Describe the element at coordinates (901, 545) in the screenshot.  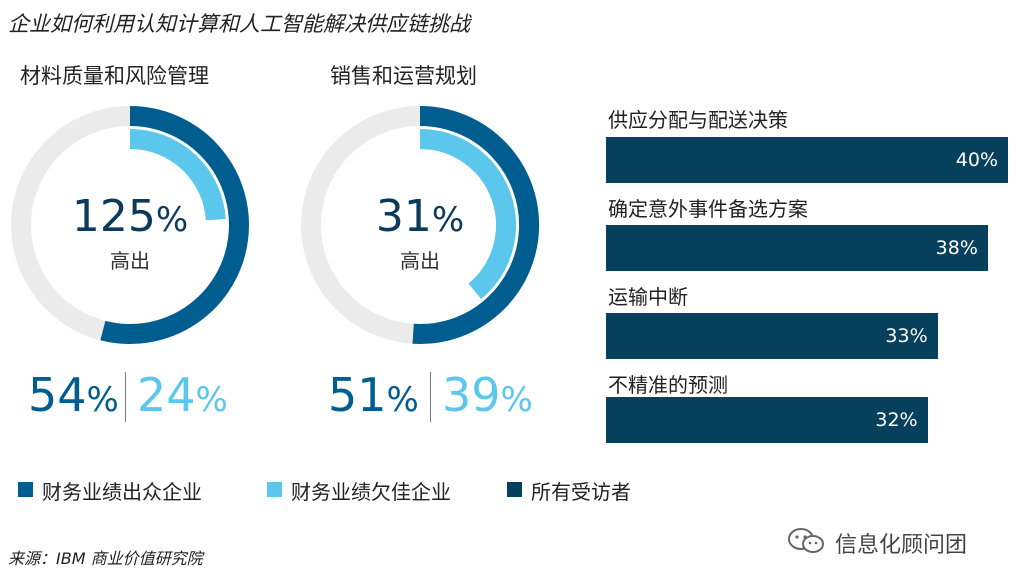
I see `watermark-text: 信息化顾问团` at that location.